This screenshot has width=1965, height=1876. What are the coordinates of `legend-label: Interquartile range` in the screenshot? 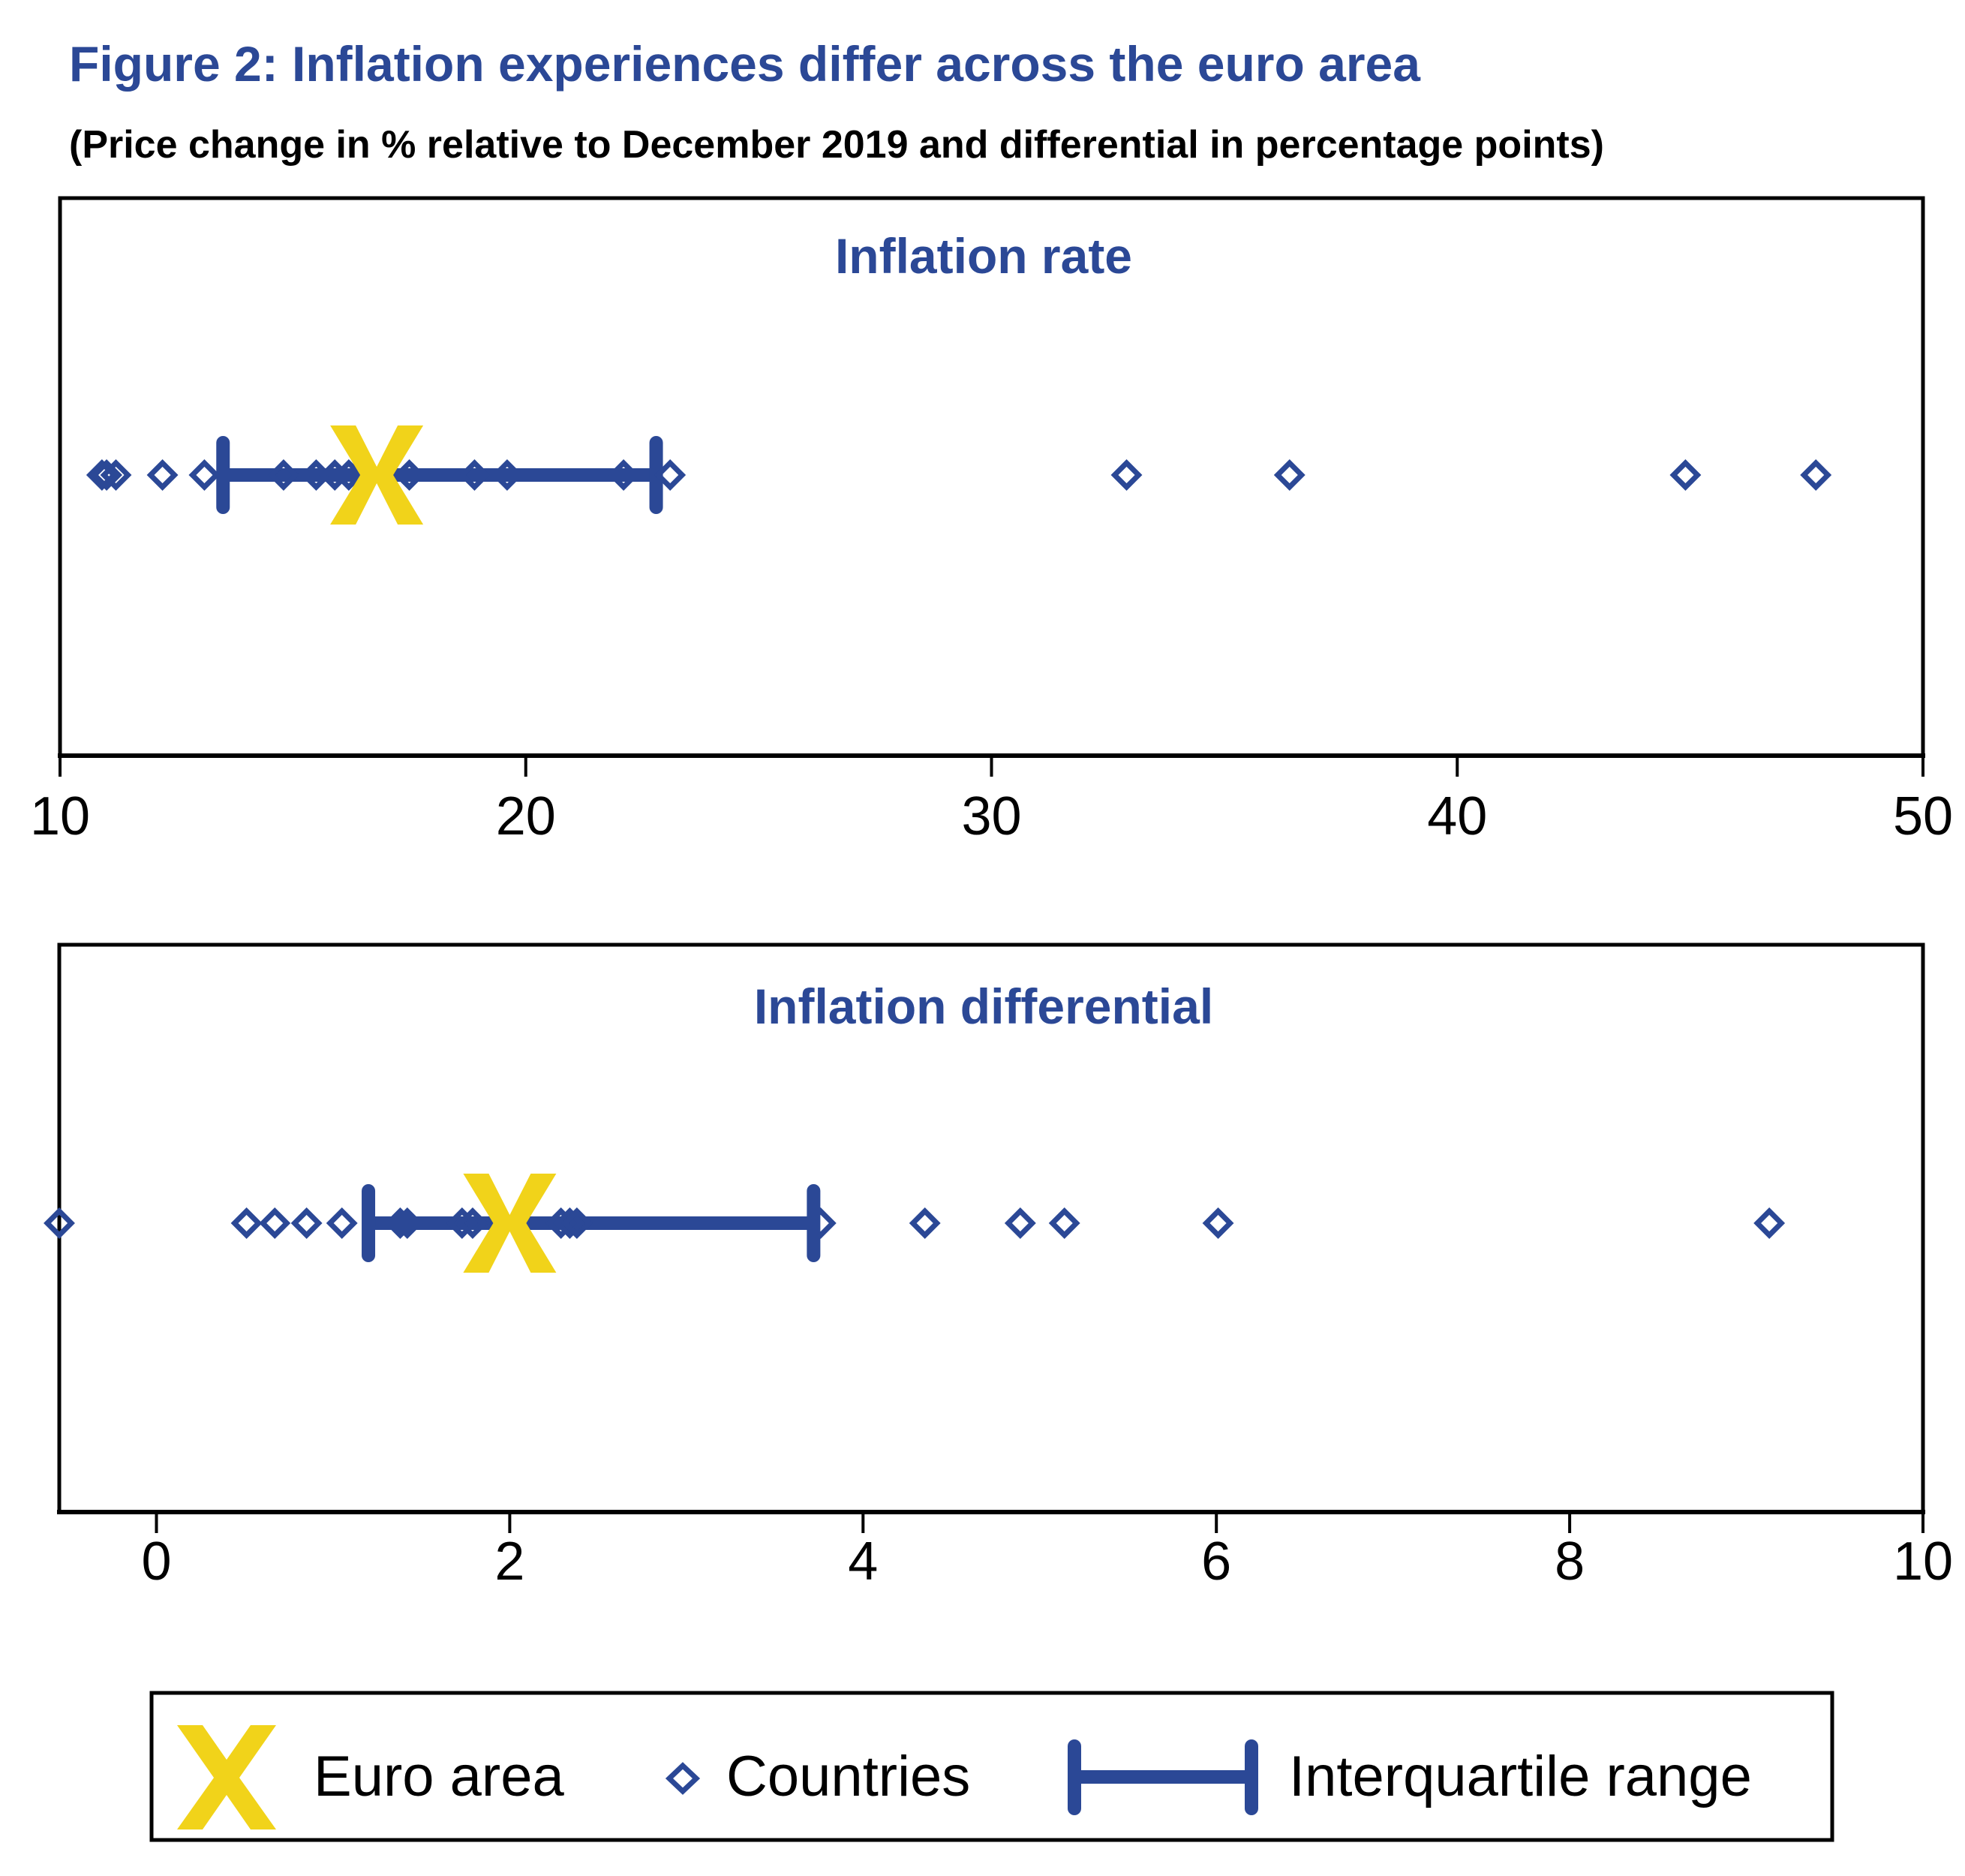 It's located at (1520, 1776).